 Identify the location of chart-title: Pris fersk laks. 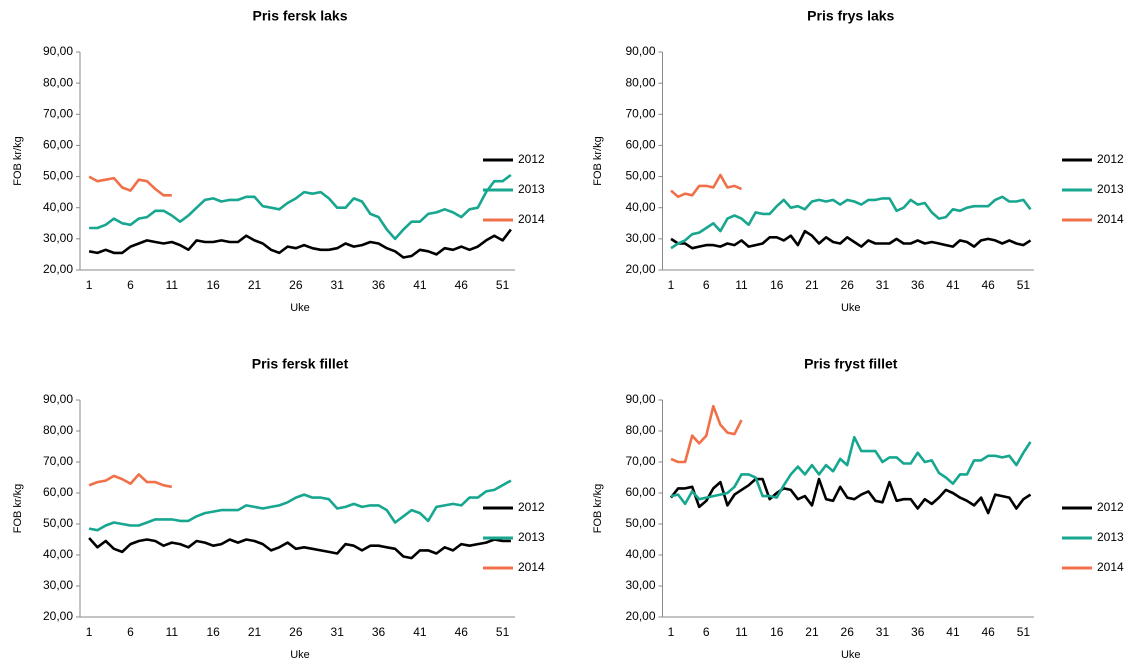
(300, 16).